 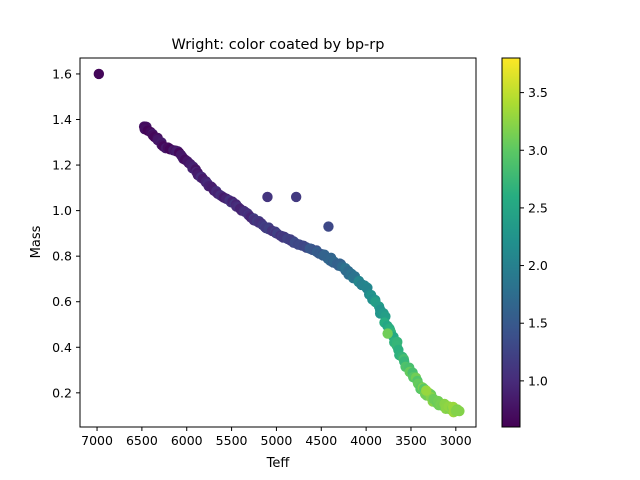 I want to click on x-tick-label: 5500, so click(x=232, y=440).